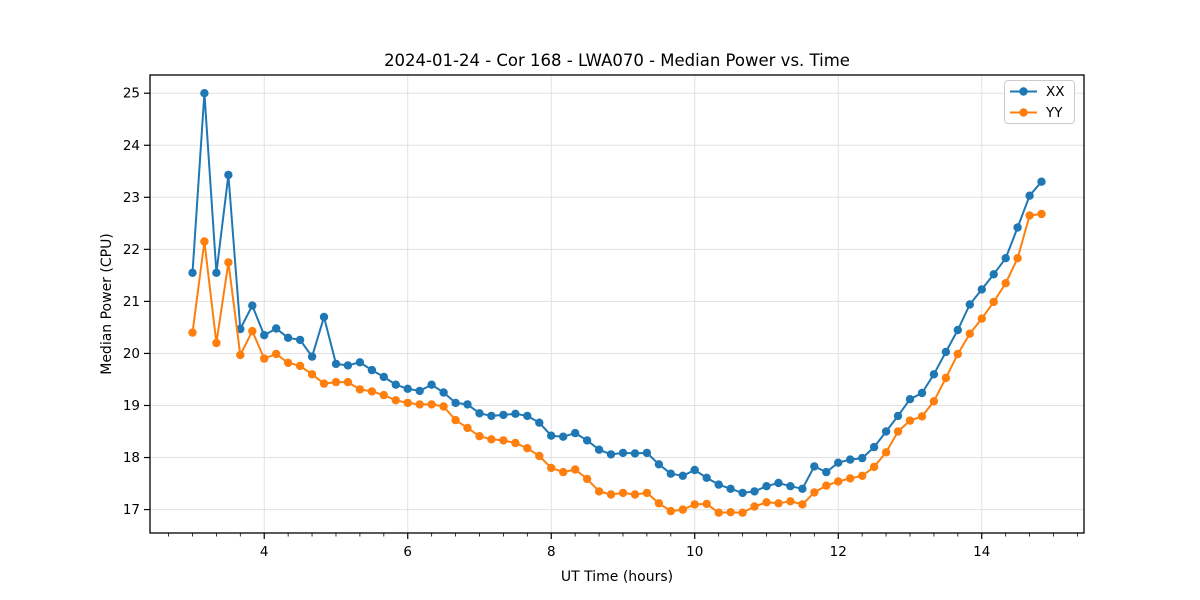  What do you see at coordinates (107, 304) in the screenshot?
I see `y-axis-label: Median Power (CPU)` at bounding box center [107, 304].